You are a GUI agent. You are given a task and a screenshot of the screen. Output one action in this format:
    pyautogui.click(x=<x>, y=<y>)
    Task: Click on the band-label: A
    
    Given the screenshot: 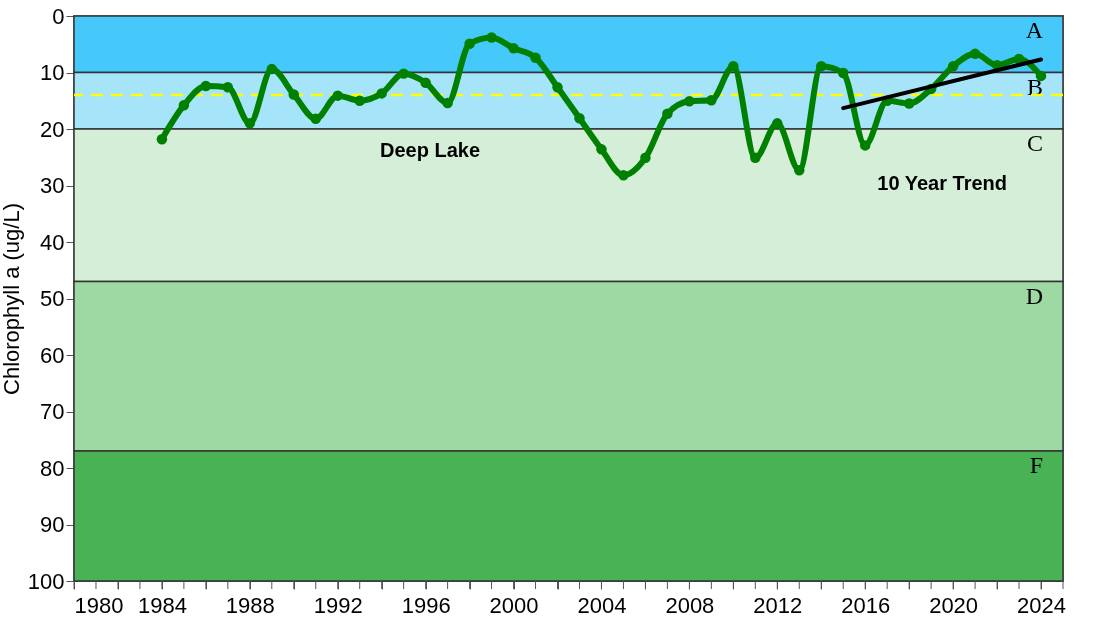 What is the action you would take?
    pyautogui.click(x=1034, y=30)
    